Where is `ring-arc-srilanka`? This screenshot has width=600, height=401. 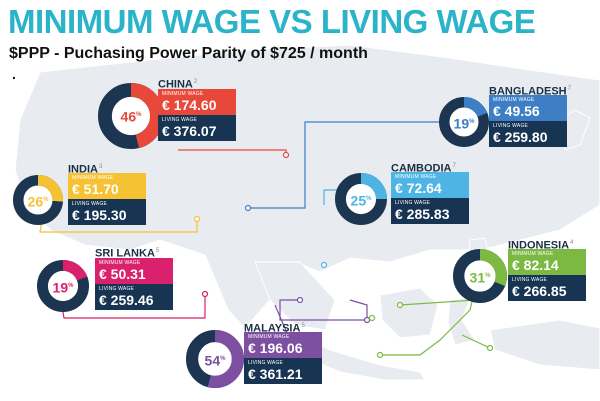 ring-arc-srilanka is located at coordinates (62, 286).